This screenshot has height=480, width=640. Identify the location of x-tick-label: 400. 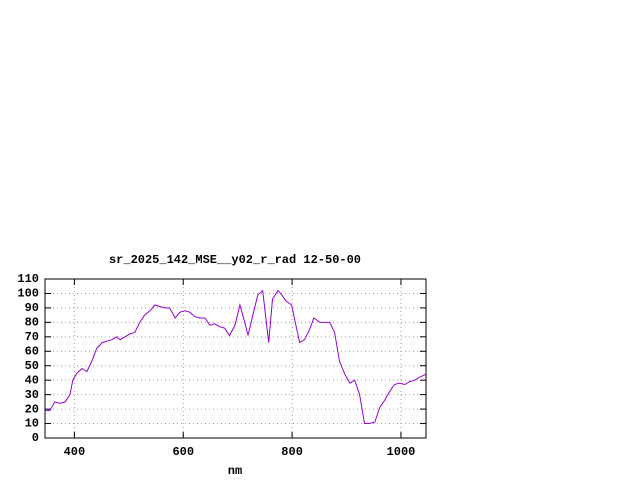
(75, 452).